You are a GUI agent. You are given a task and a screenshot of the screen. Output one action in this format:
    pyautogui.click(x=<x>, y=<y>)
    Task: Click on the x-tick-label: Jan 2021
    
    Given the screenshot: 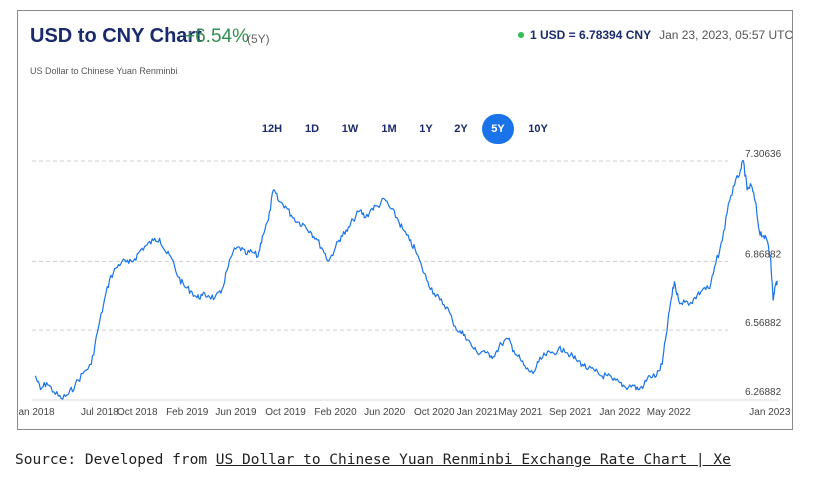 What is the action you would take?
    pyautogui.click(x=478, y=412)
    